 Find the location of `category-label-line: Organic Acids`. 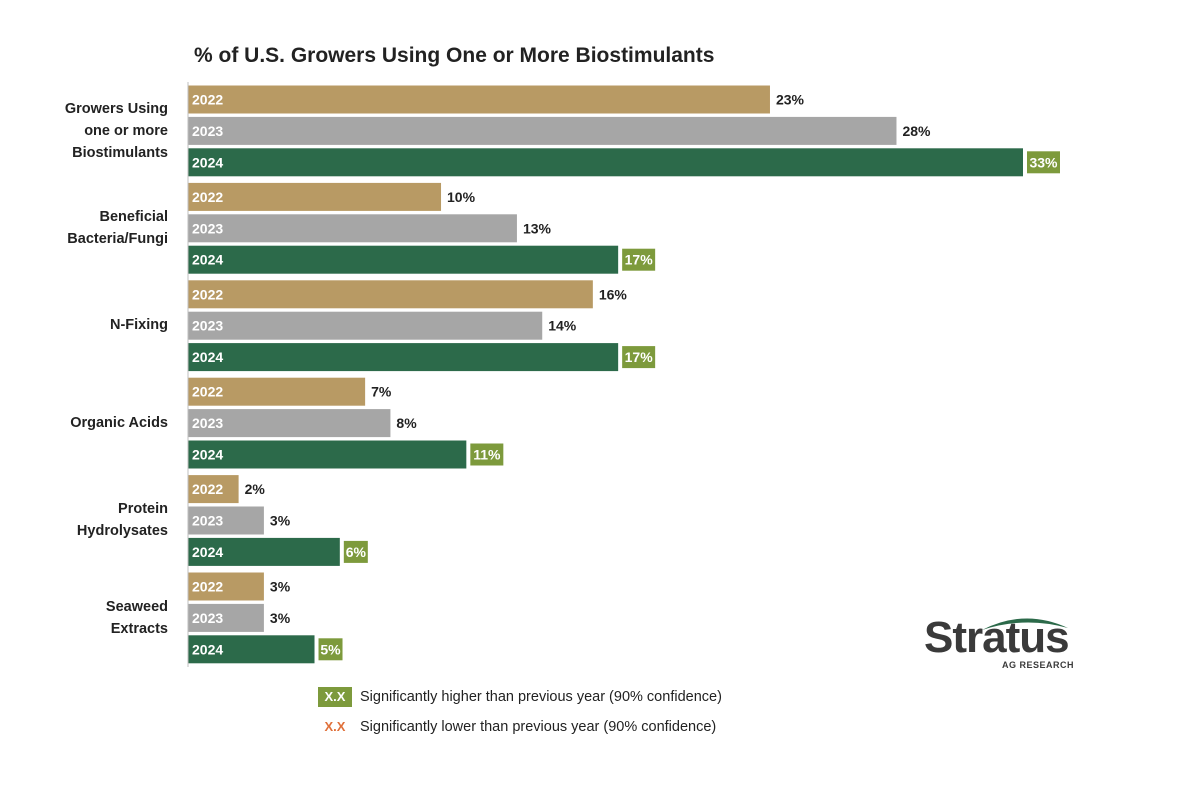

category-label-line: Organic Acids is located at coordinates (119, 422).